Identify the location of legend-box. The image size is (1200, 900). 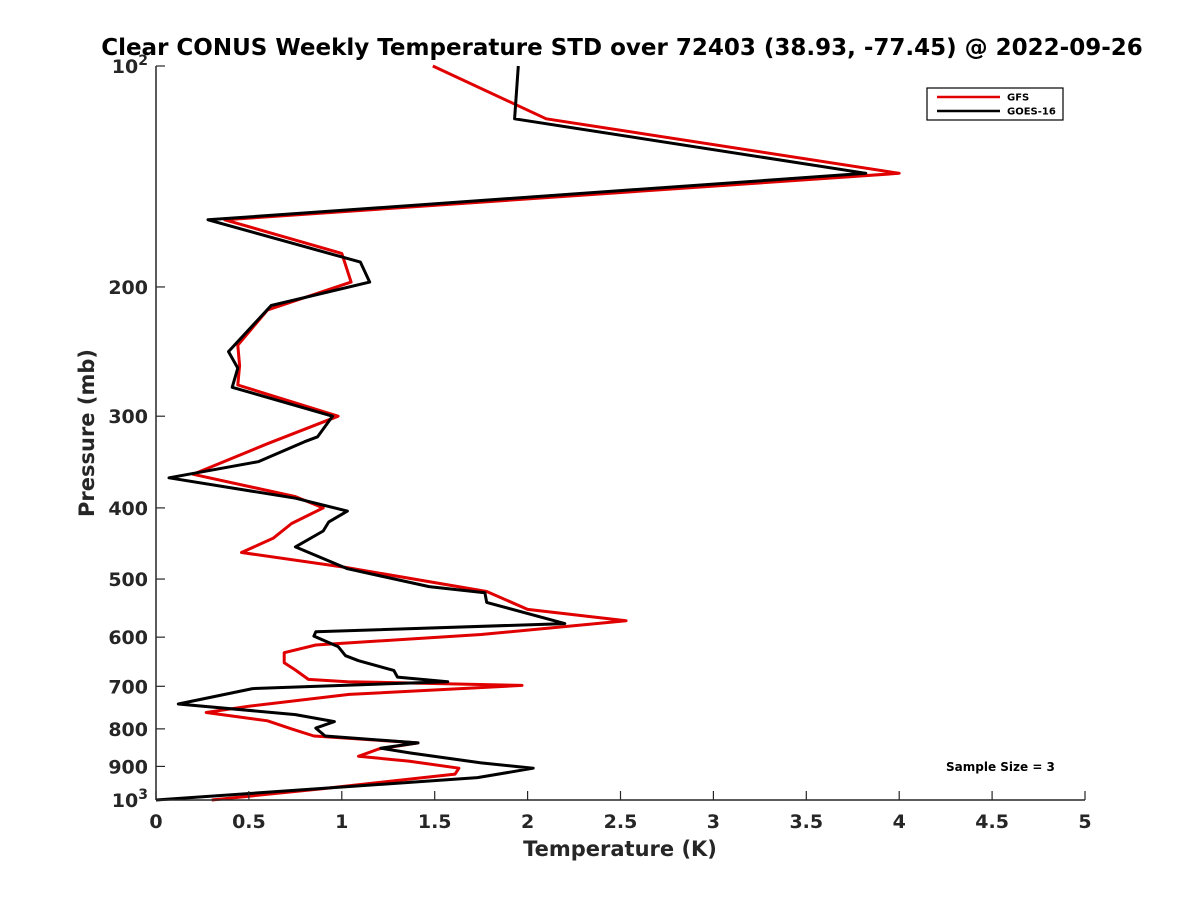
(995, 104).